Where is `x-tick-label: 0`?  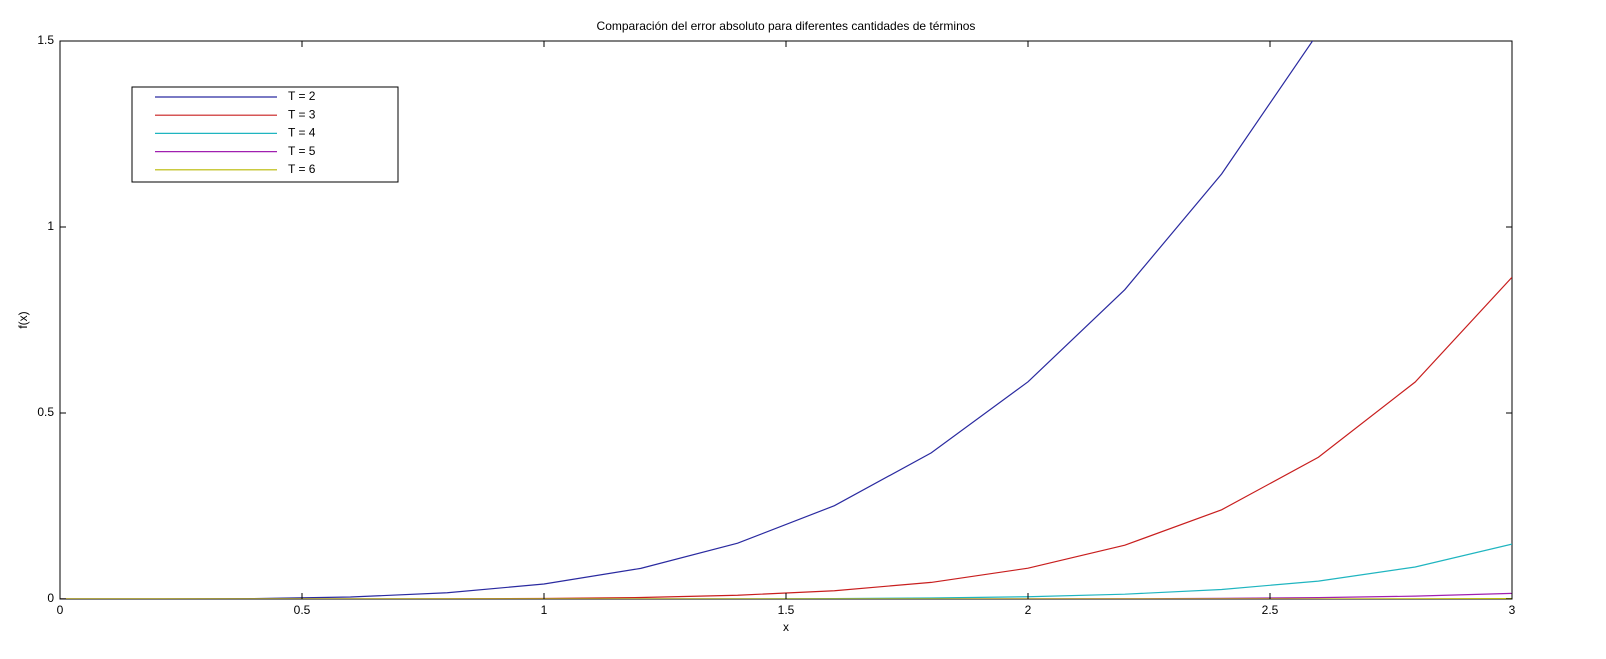
x-tick-label: 0 is located at coordinates (60, 610).